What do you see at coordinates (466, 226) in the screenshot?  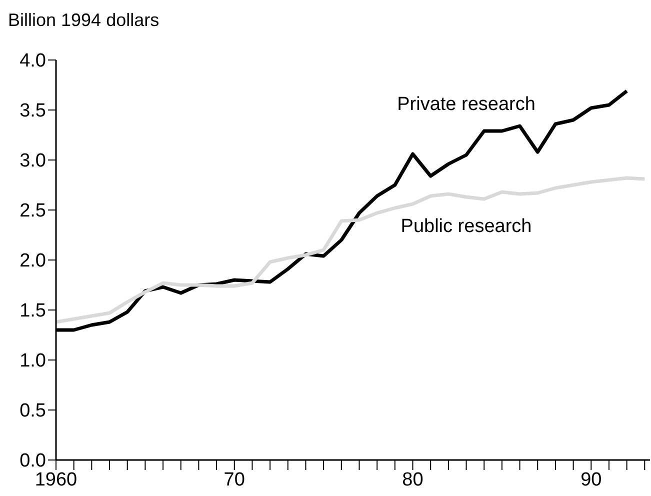 I see `series-label: Public research` at bounding box center [466, 226].